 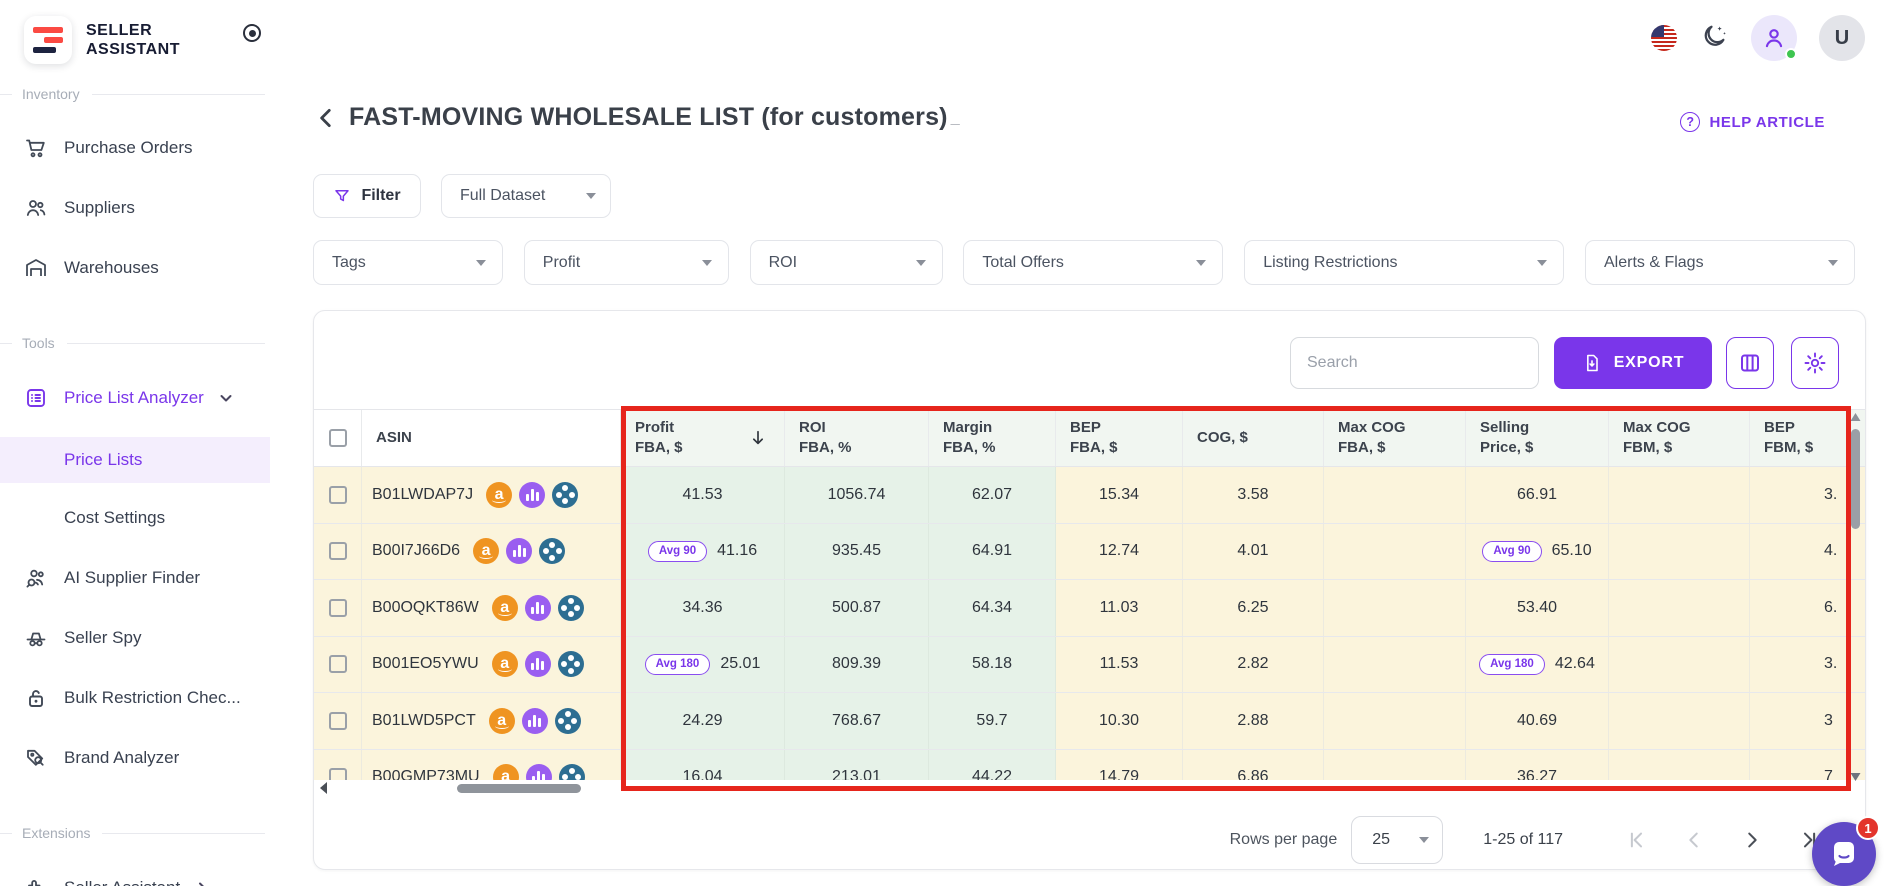 I want to click on sidebar-item-brand-analyzer: Brand Analyzer, so click(x=135, y=758).